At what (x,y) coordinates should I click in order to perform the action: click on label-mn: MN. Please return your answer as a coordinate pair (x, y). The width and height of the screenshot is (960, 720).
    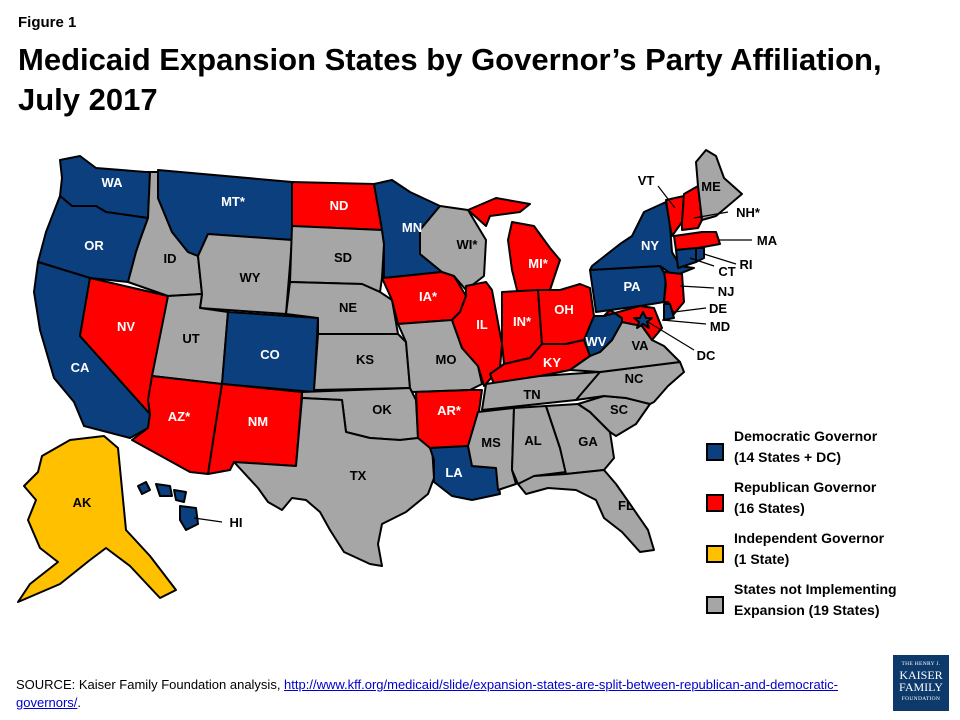
    Looking at the image, I should click on (412, 227).